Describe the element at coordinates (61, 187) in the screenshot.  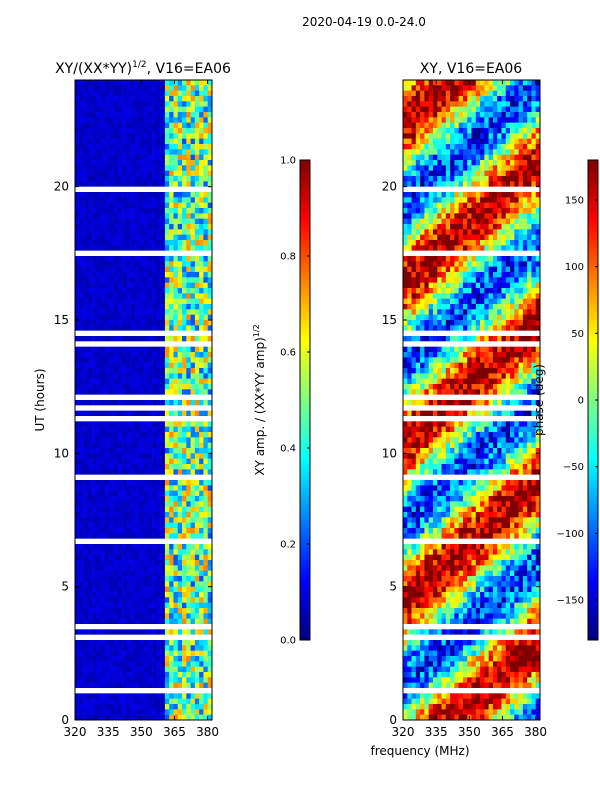
I see `y-tick-label: 20` at that location.